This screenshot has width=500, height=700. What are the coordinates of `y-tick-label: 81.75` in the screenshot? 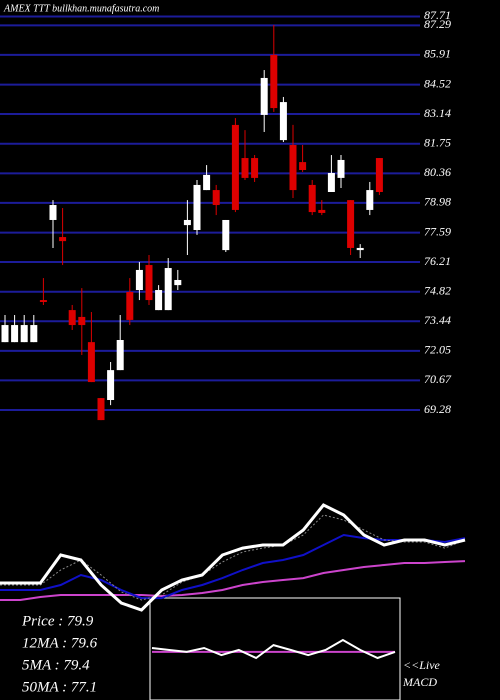 It's located at (437, 142).